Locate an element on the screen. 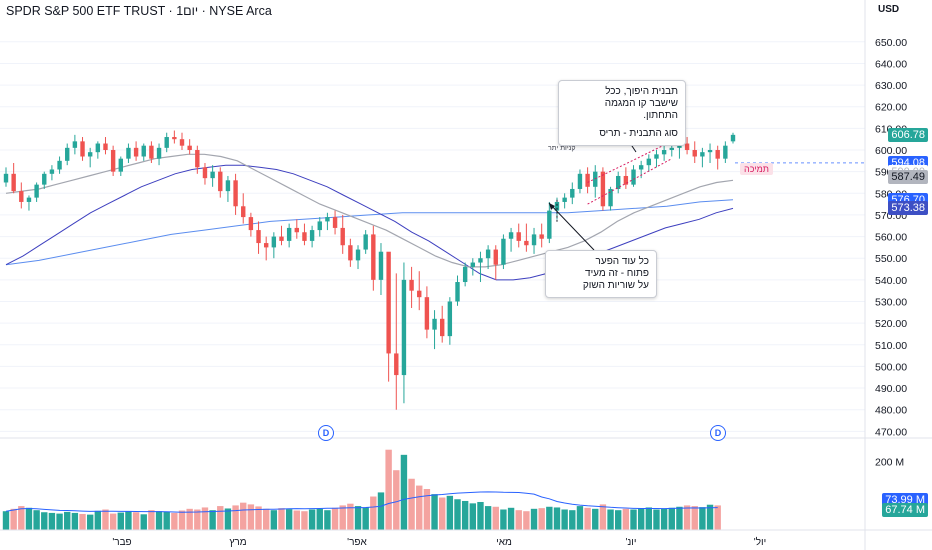 This screenshot has width=932, height=550. y-tick-label: 540.00 is located at coordinates (891, 281).